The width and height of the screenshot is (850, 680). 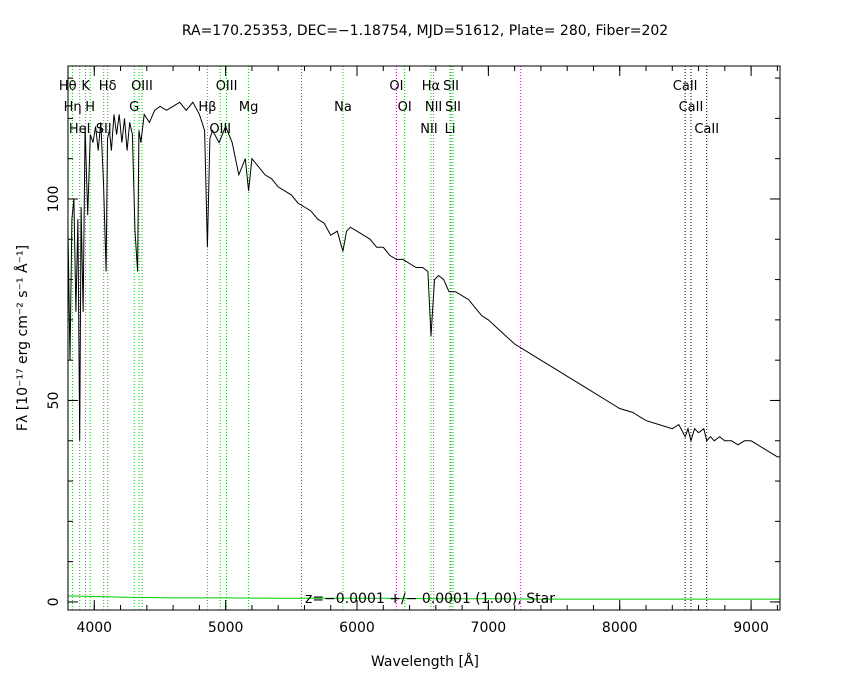 What do you see at coordinates (620, 628) in the screenshot?
I see `x-tick-label: 8000` at bounding box center [620, 628].